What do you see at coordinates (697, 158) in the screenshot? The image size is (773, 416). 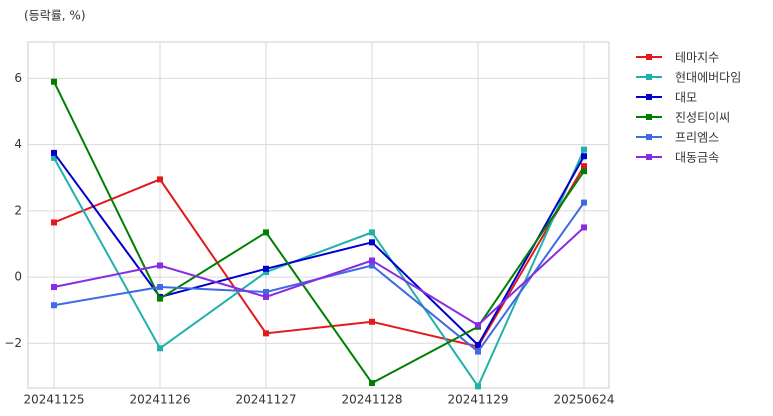 I see `legend-label: 대동금속` at bounding box center [697, 158].